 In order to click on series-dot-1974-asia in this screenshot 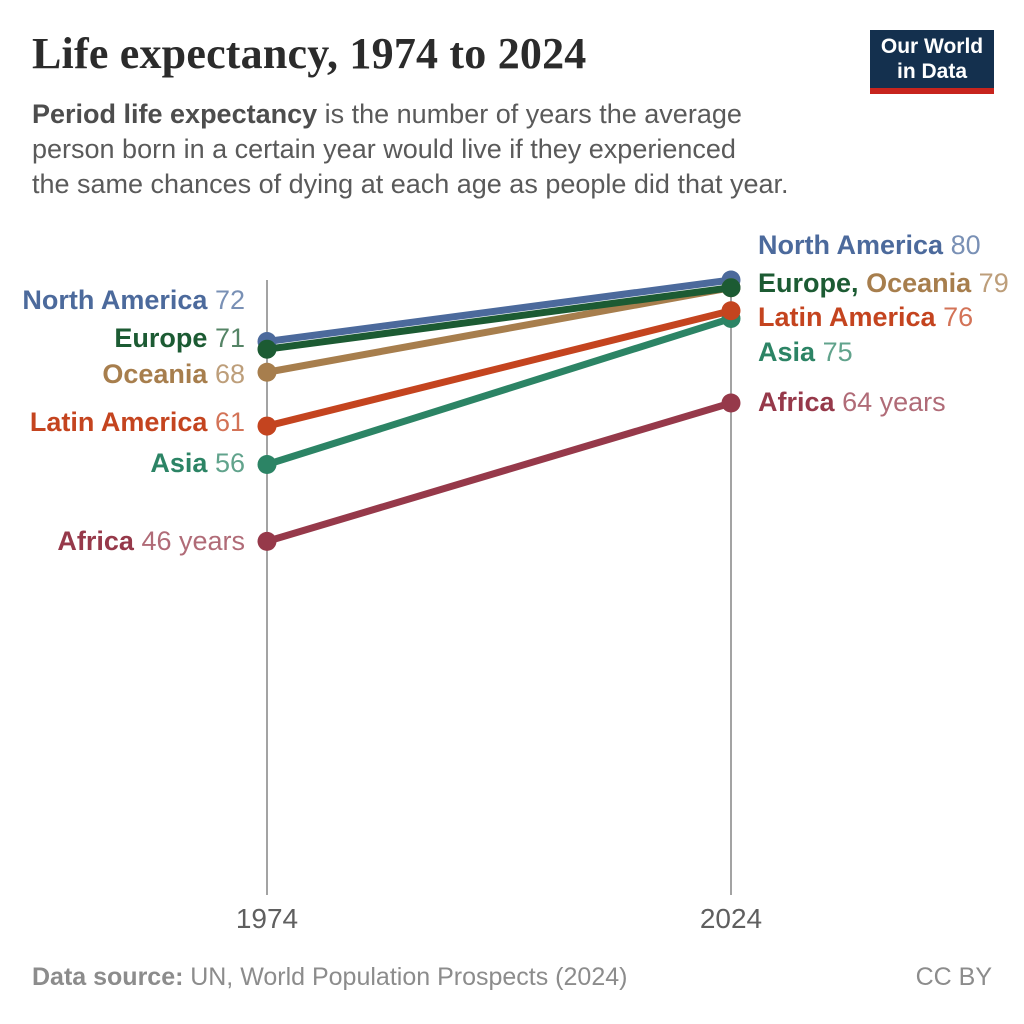, I will do `click(267, 464)`.